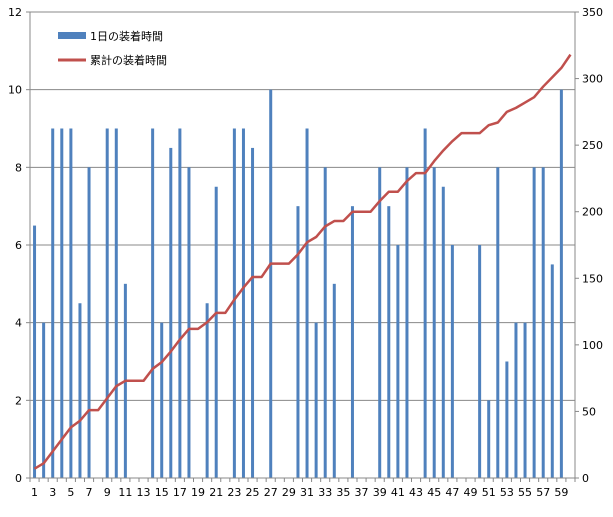  What do you see at coordinates (525, 492) in the screenshot?
I see `x-tick-label: 55` at bounding box center [525, 492].